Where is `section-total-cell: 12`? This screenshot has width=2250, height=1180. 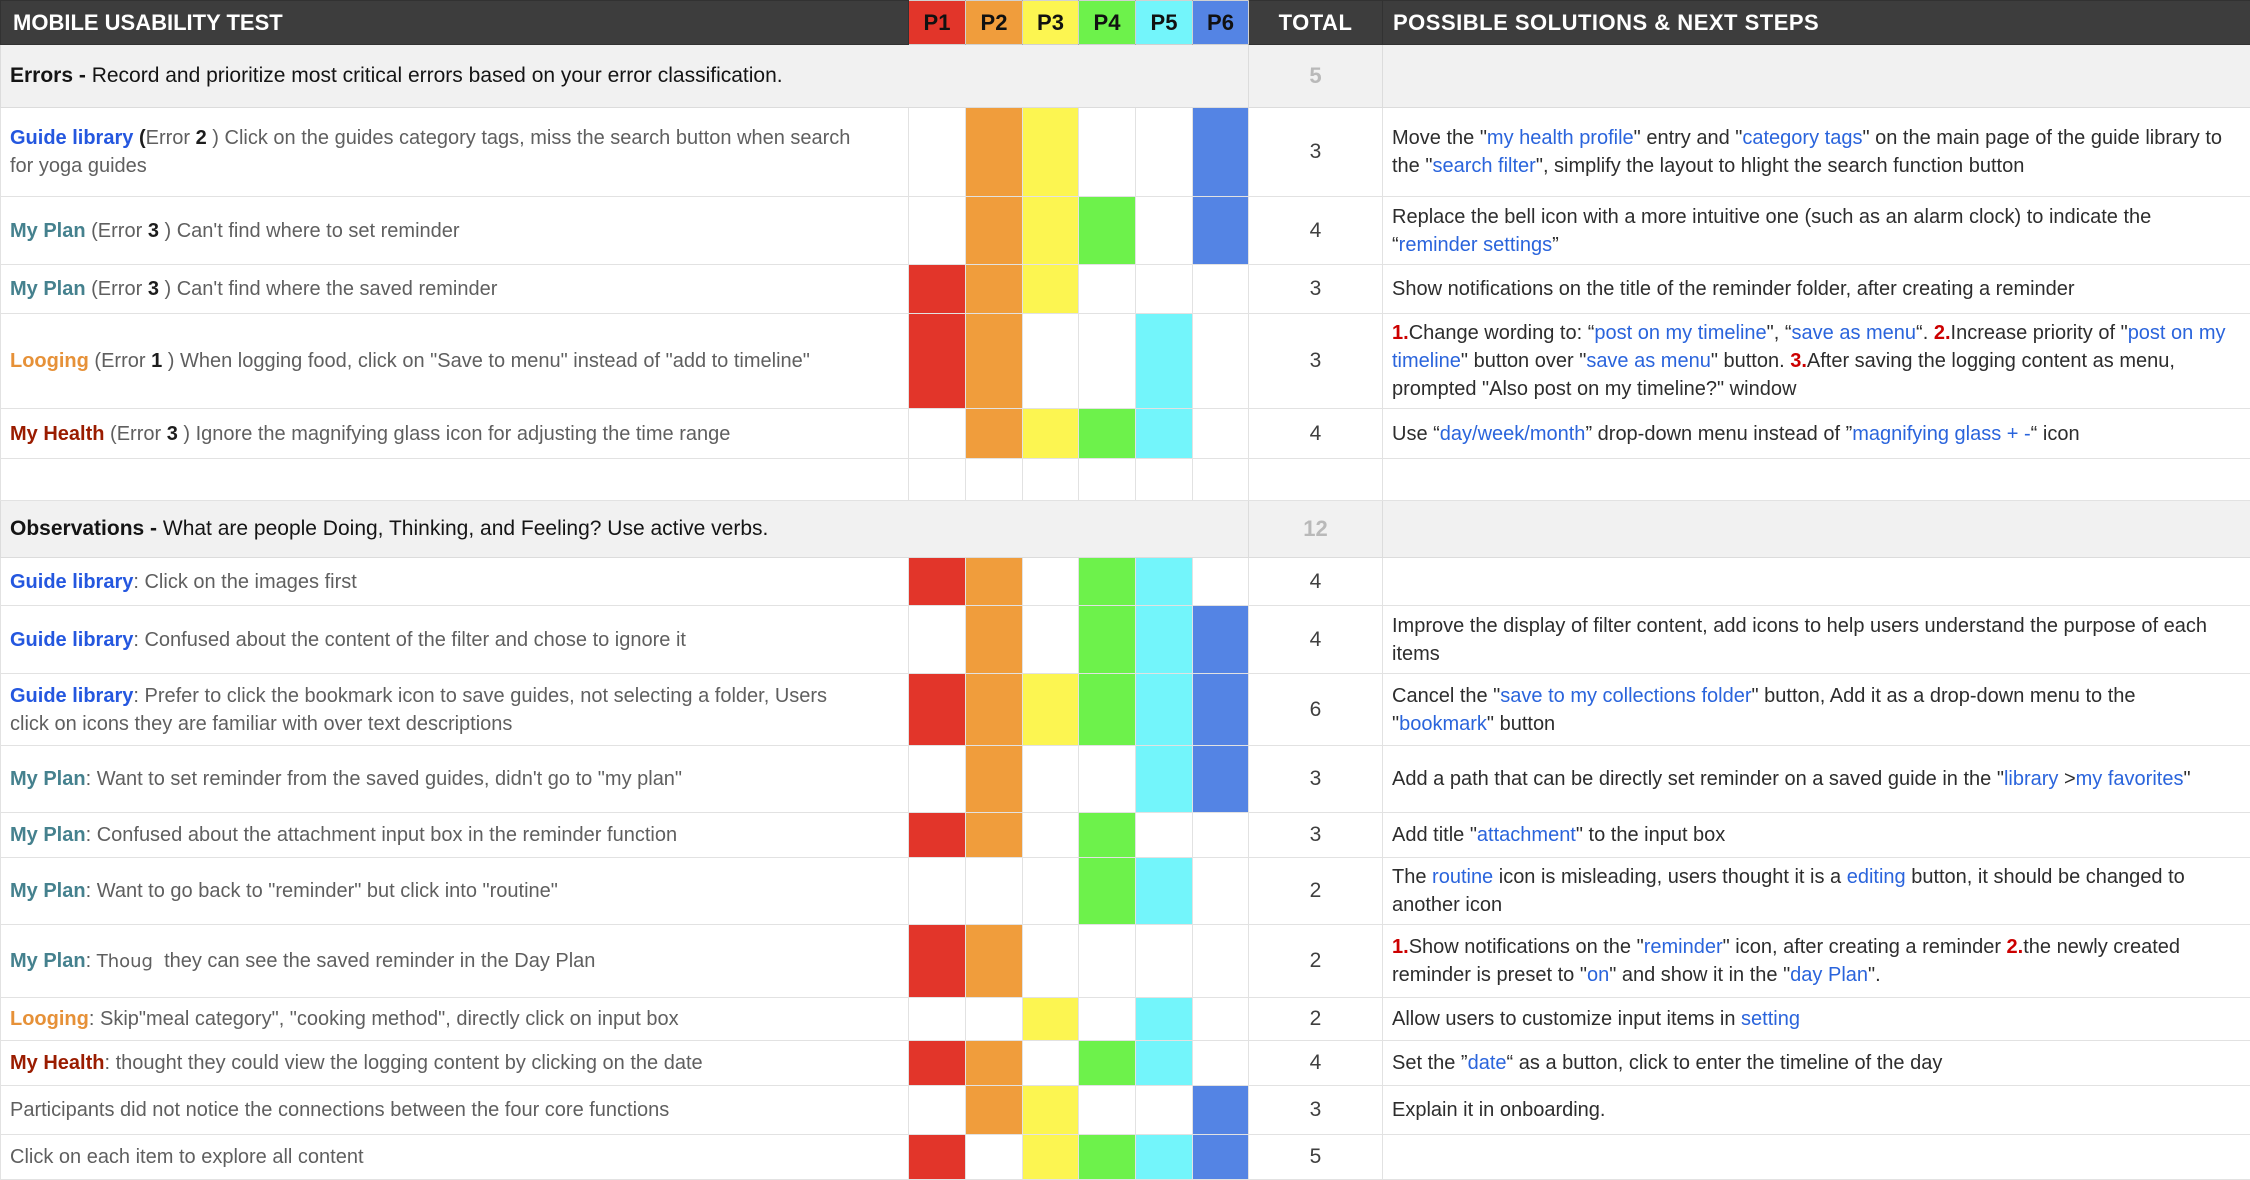 section-total-cell: 12 is located at coordinates (1316, 529).